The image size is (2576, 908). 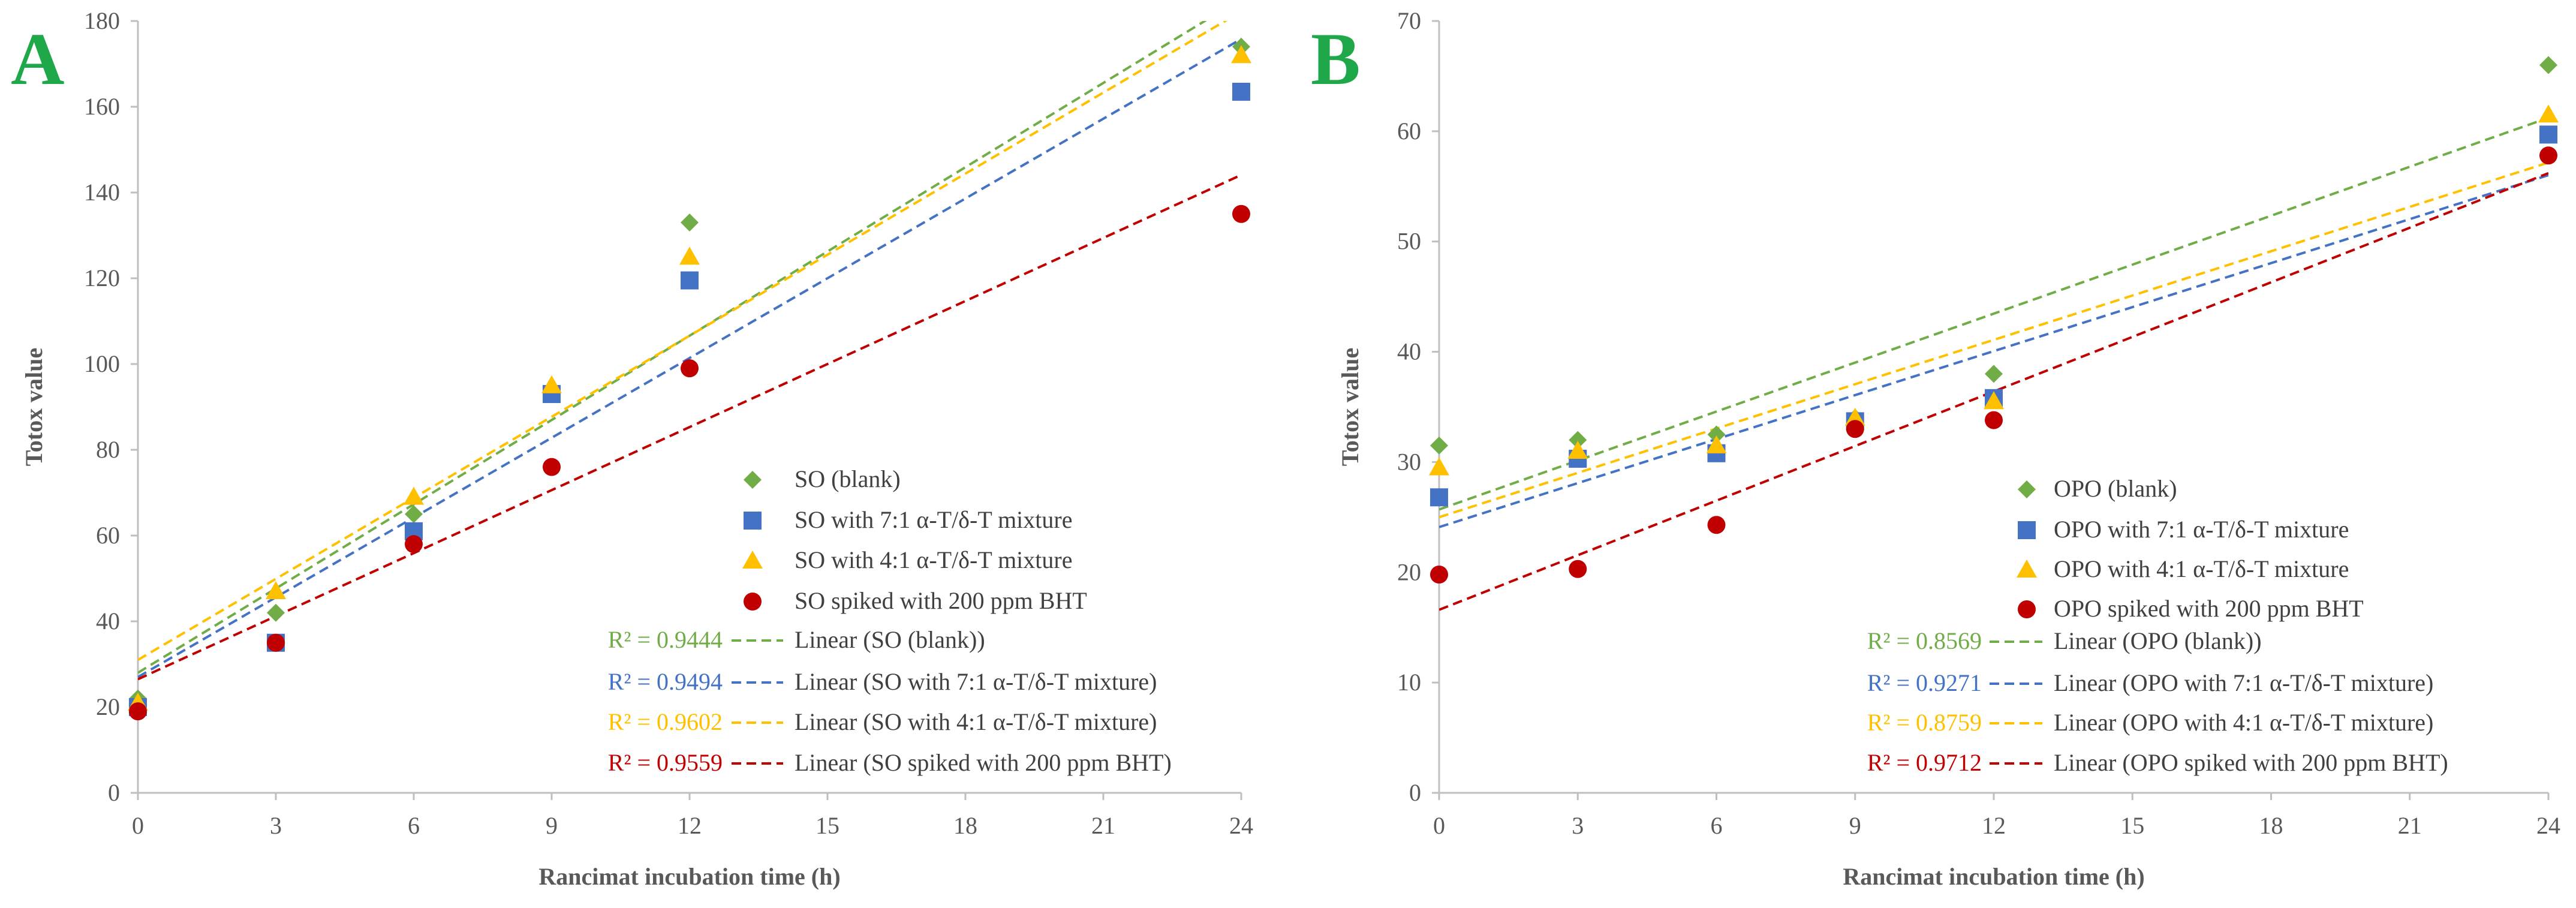 I want to click on panel-a-y-tick-label: 160, so click(x=102, y=106).